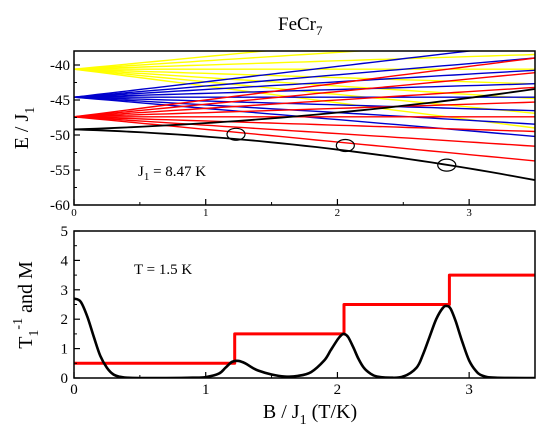  I want to click on energy-y-axis-label: E / J1, so click(24, 128).